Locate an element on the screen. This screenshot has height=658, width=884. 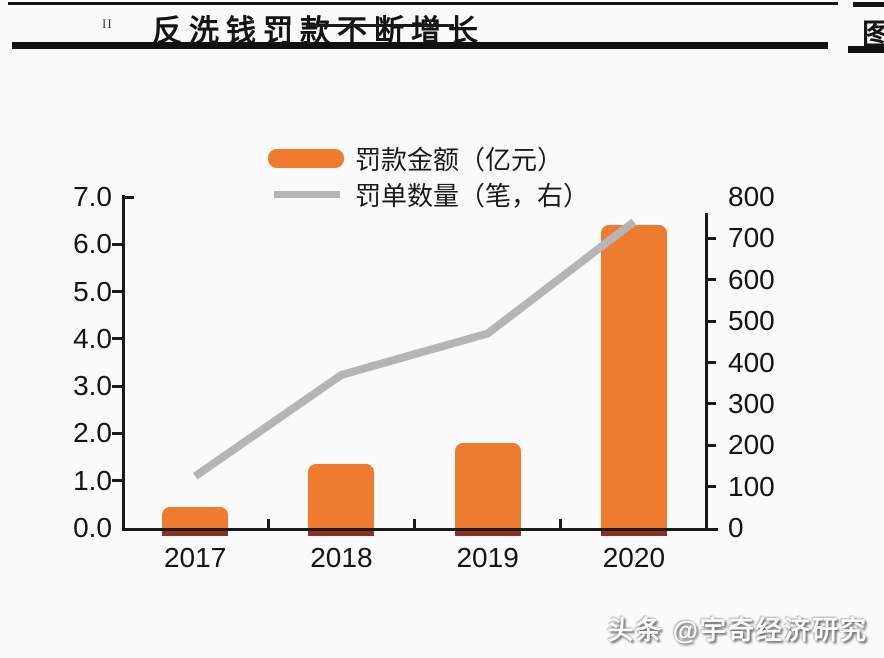
left-axis-tick-label: 4.0 is located at coordinates (92, 338).